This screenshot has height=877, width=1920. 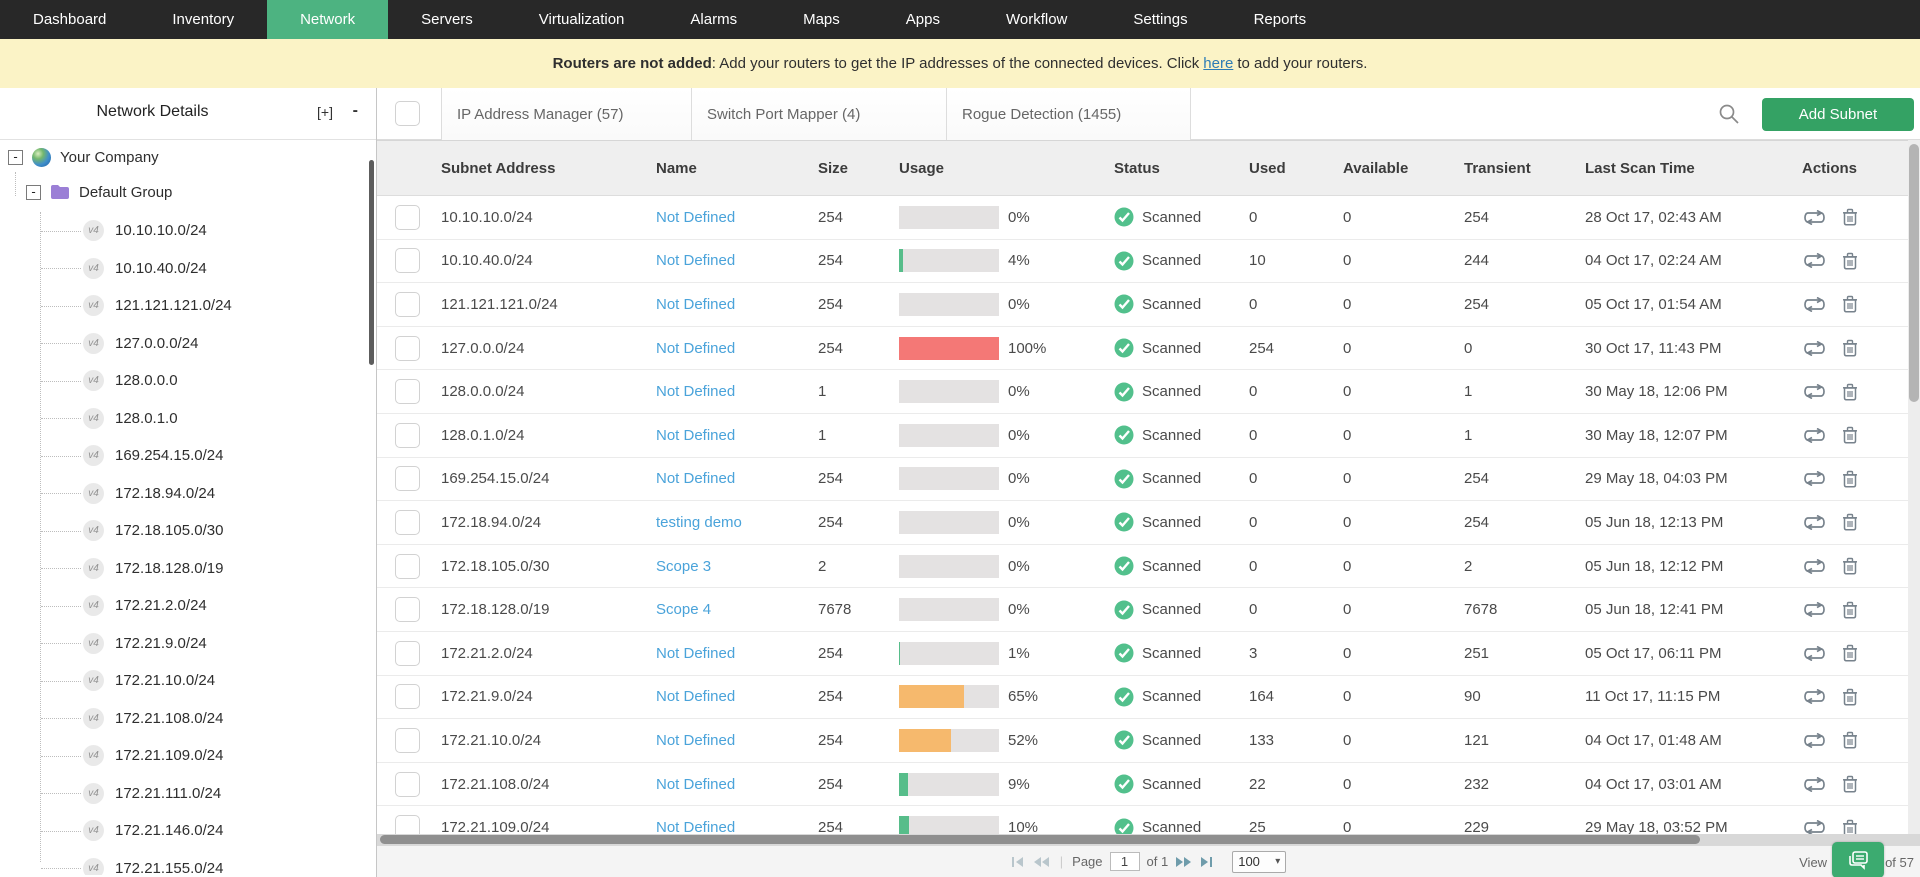 I want to click on tree-root-label: Your Company, so click(x=109, y=157).